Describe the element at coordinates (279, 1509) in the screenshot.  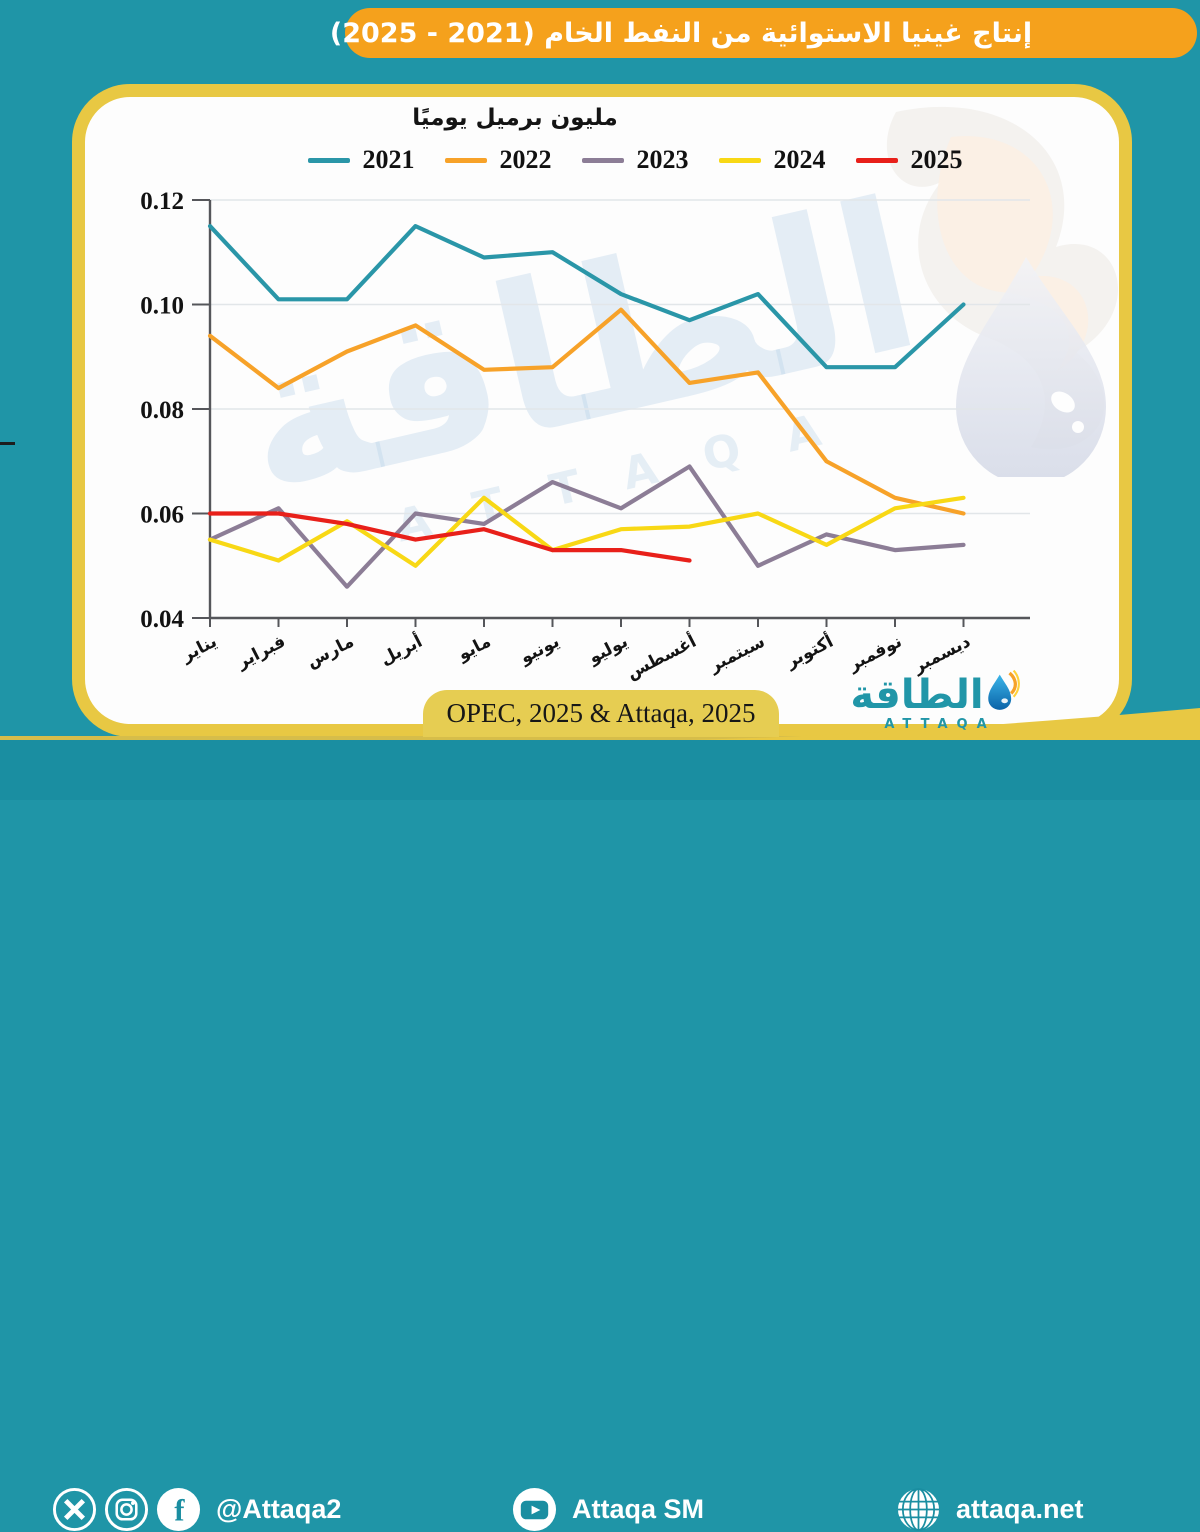
I see `social-handle: @Attaqa2` at that location.